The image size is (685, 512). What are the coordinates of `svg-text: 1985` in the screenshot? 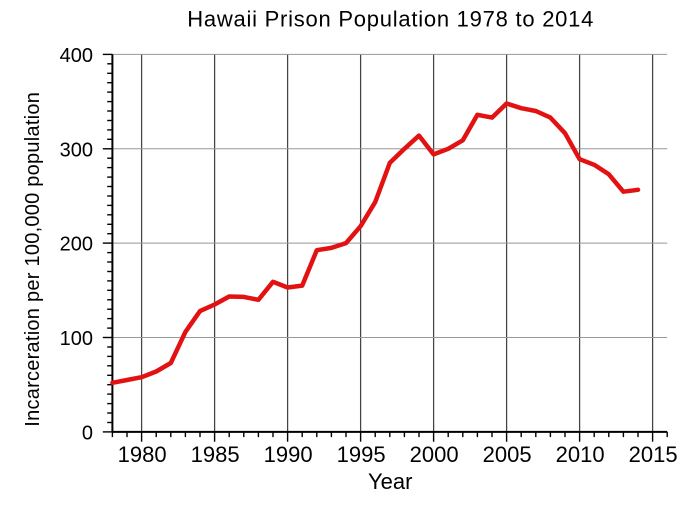 It's located at (215, 454).